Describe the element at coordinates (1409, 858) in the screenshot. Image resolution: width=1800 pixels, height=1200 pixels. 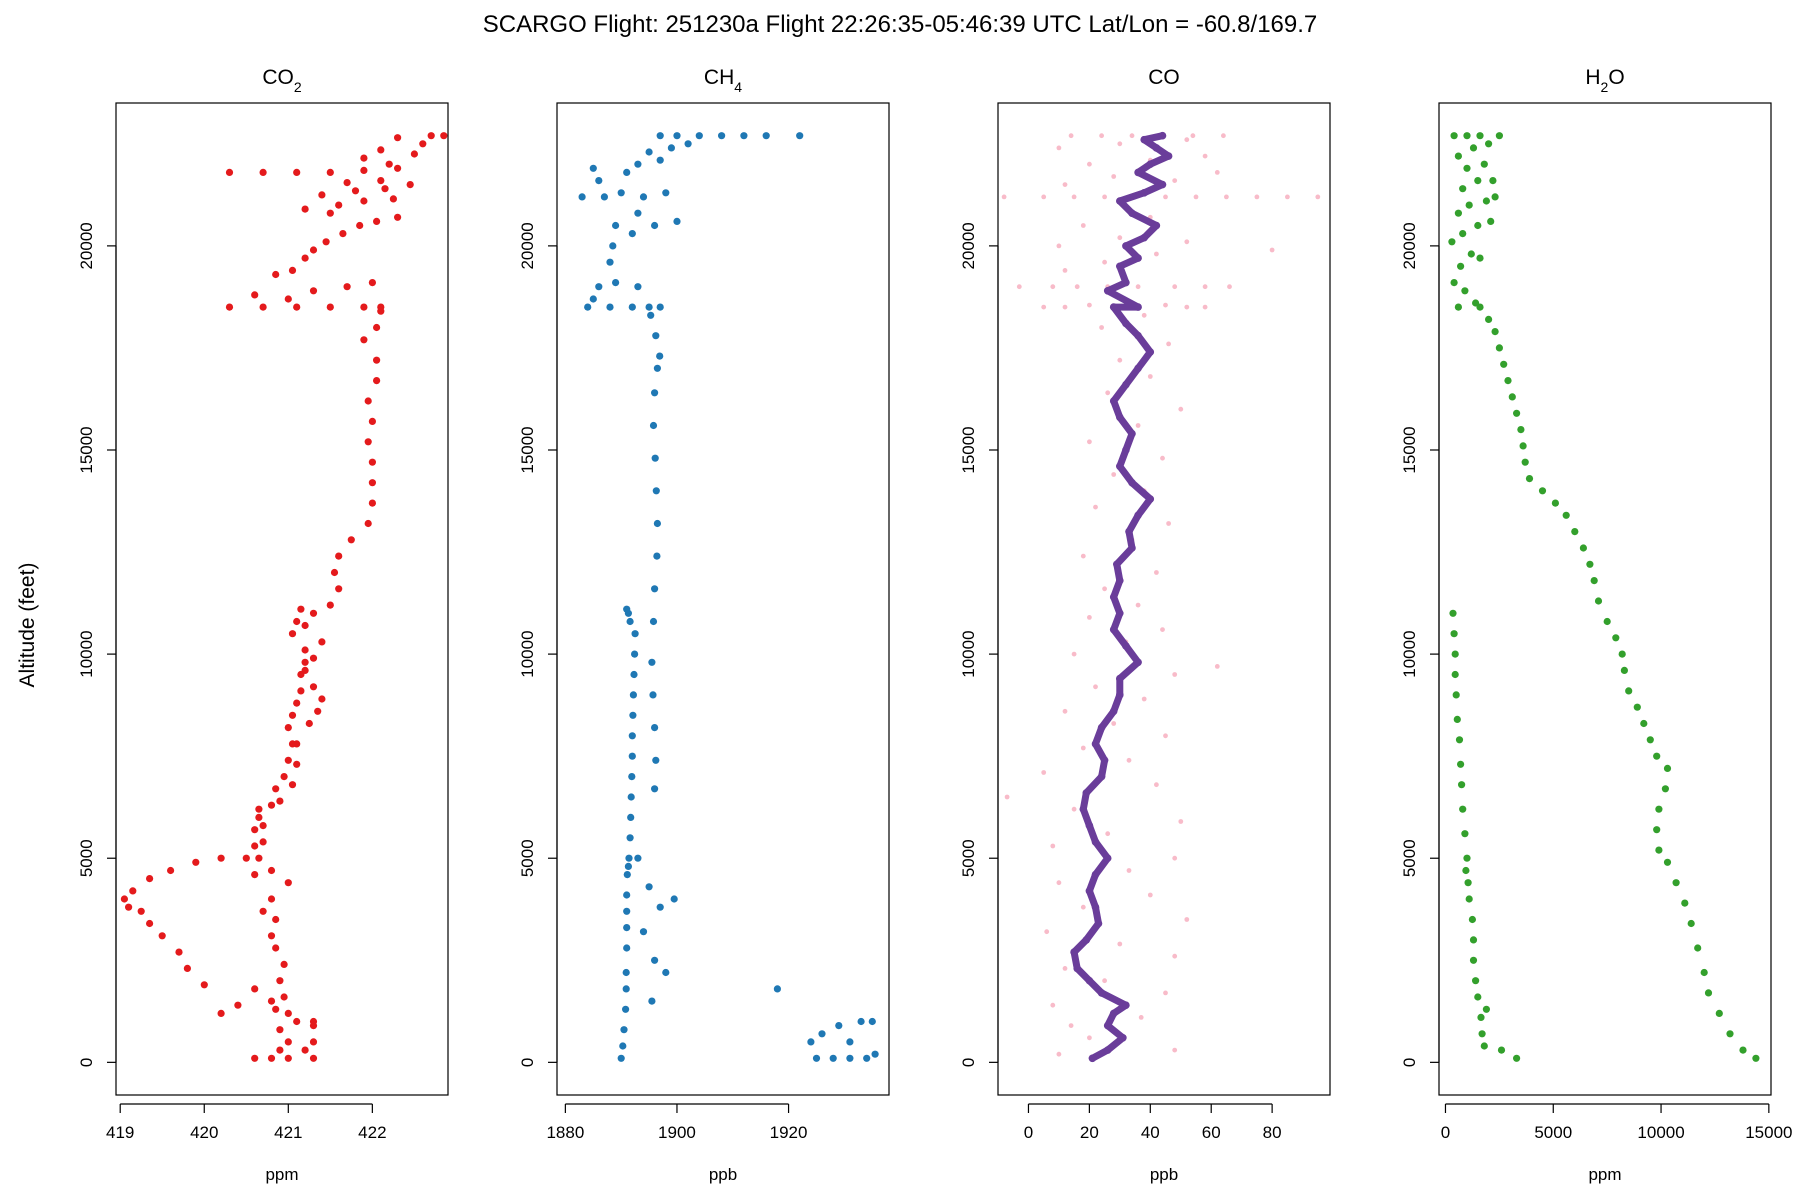
I see `y-tick-label: 5000` at that location.